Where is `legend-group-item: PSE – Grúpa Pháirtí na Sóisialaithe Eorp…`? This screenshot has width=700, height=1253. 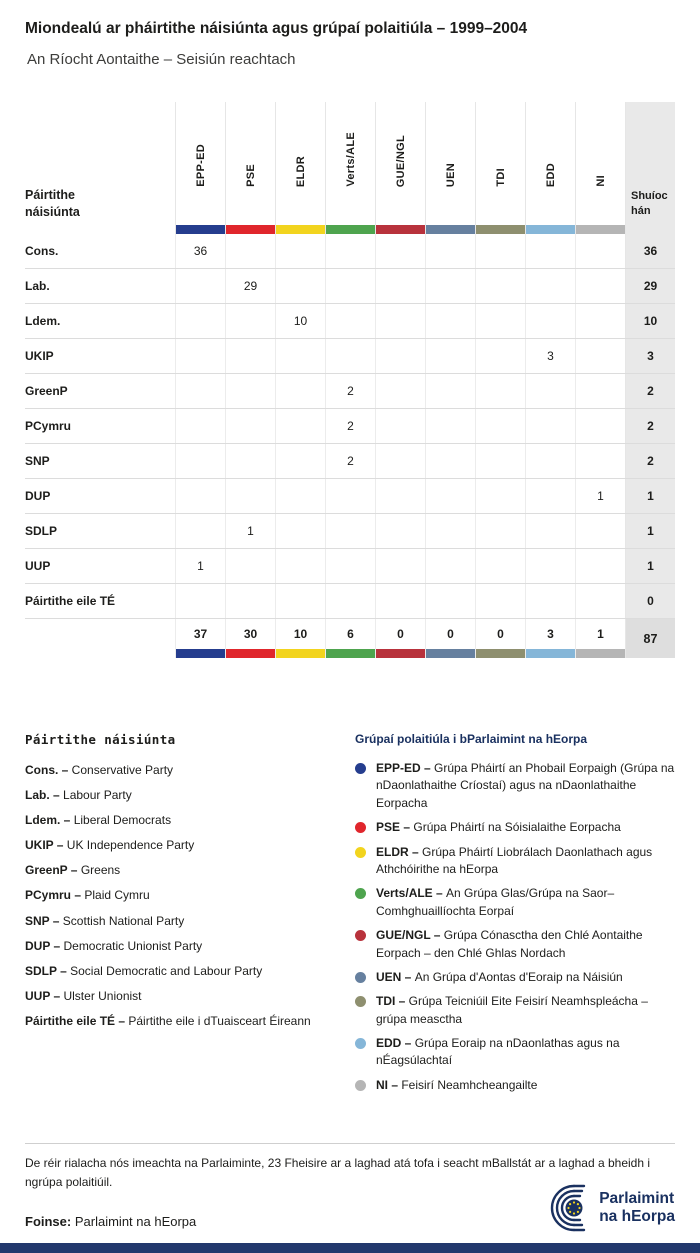
legend-group-item: PSE – Grúpa Pháirtí na Sóisialaithe Eorp… is located at coordinates (515, 827).